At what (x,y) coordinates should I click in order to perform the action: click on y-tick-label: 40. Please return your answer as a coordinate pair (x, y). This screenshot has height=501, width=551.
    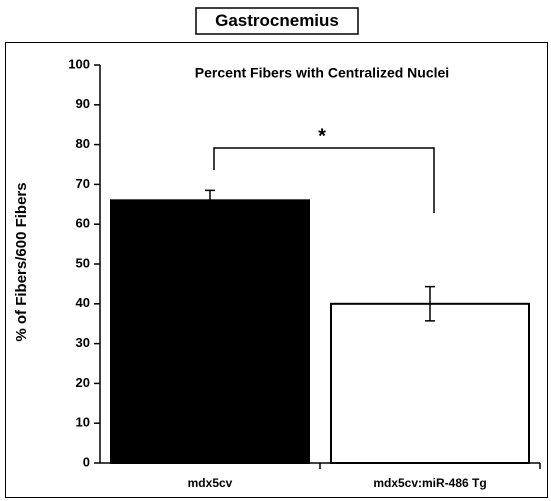
    Looking at the image, I should click on (83, 302).